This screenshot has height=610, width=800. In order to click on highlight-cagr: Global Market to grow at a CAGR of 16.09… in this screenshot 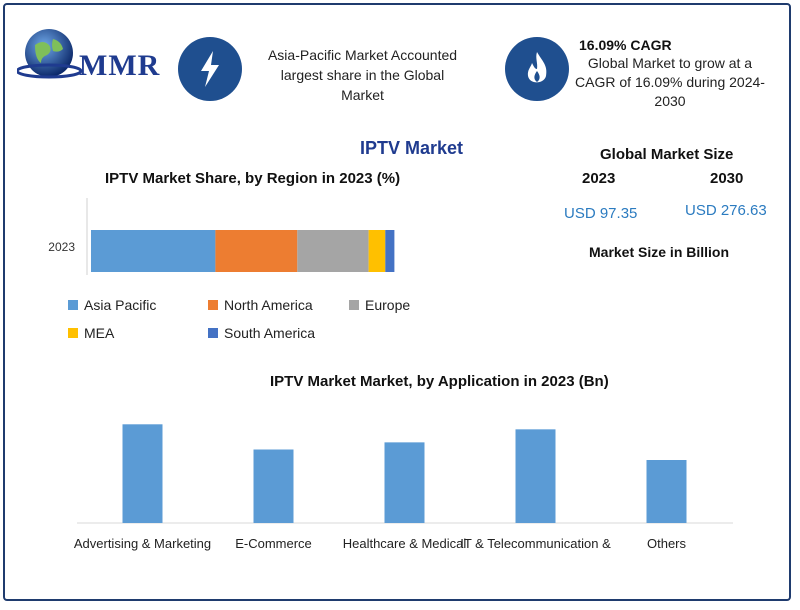, I will do `click(670, 82)`.